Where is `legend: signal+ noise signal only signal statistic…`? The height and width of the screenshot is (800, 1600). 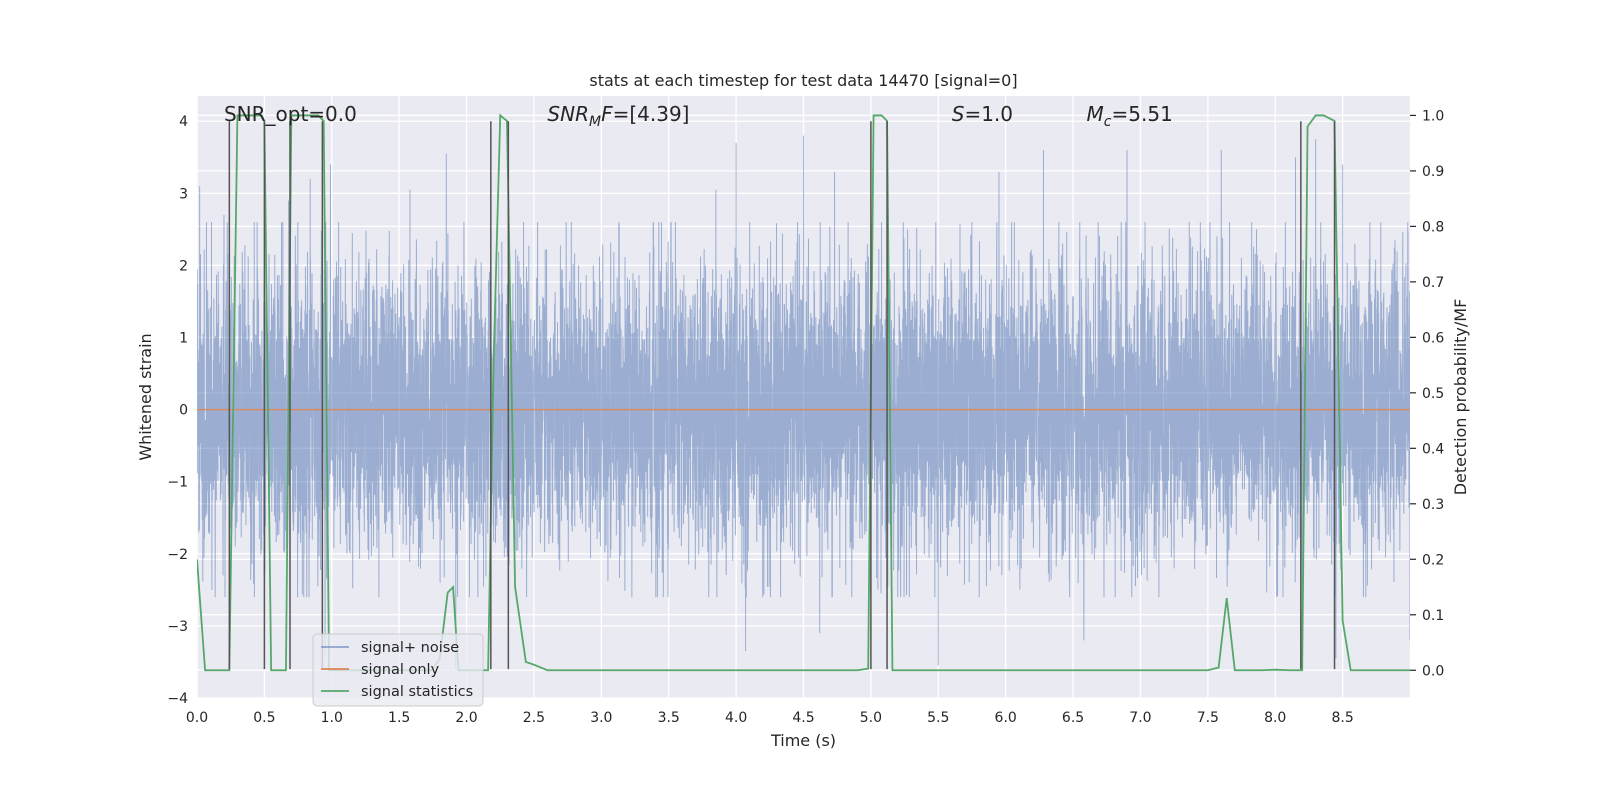 legend: signal+ noise signal only signal statistic… is located at coordinates (398, 670).